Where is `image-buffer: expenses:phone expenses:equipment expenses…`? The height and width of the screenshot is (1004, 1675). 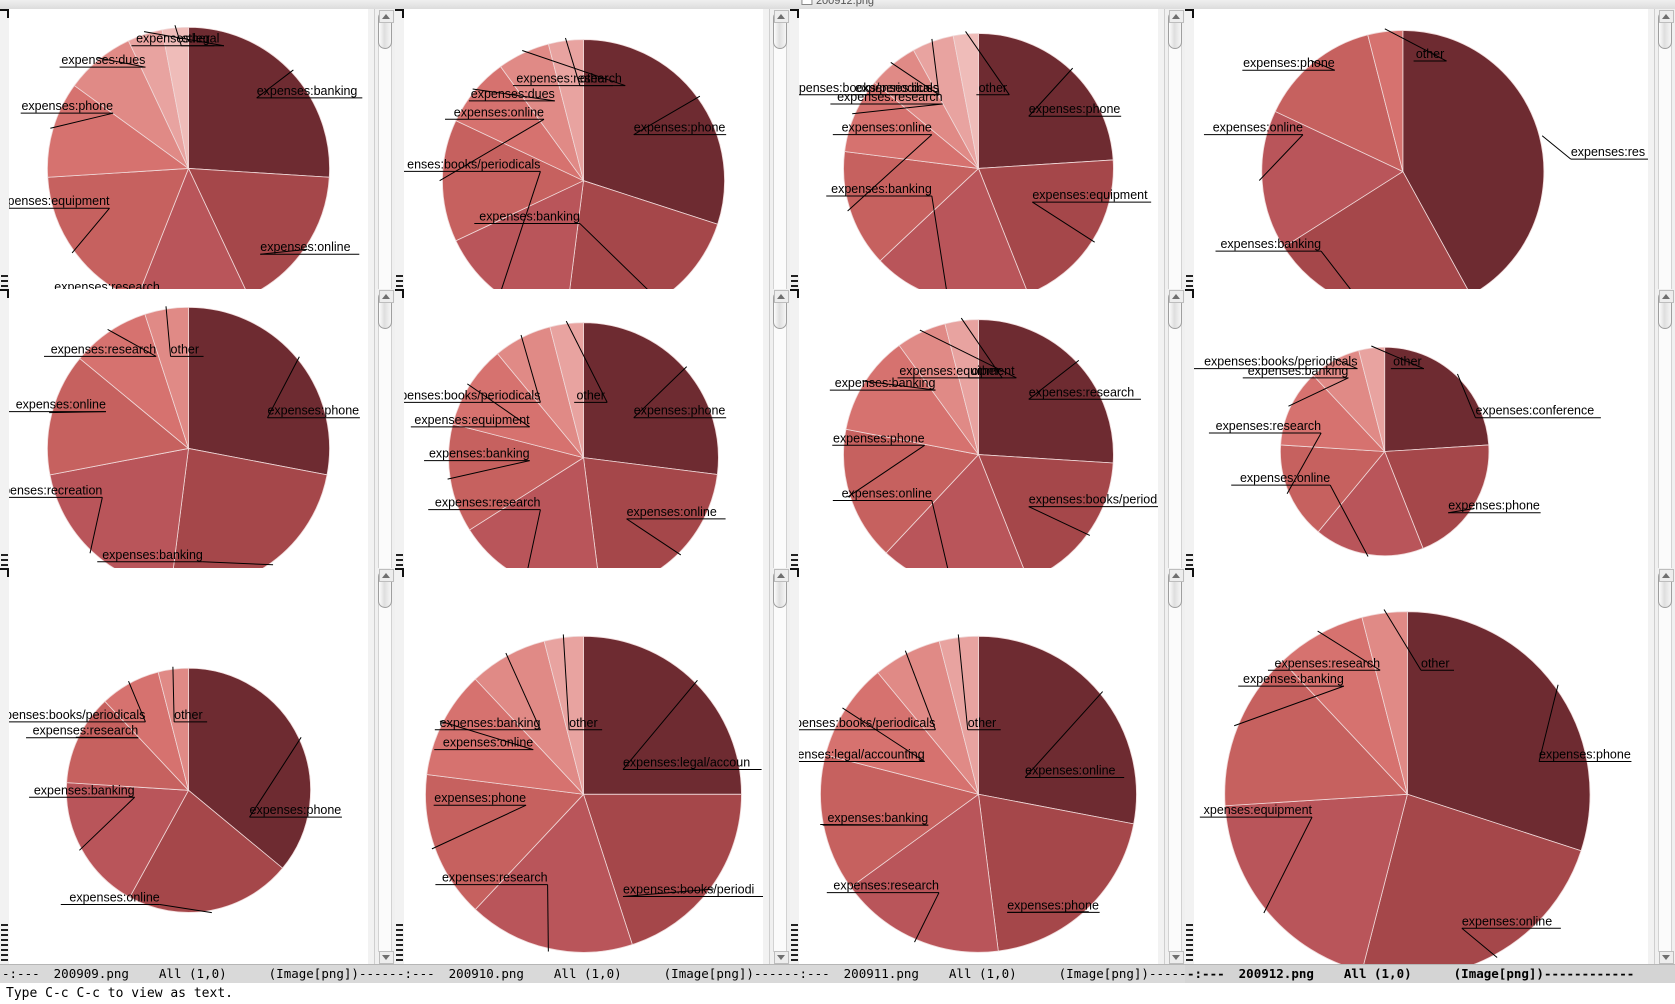
image-buffer: expenses:phone expenses:equipment expenses… is located at coordinates (978, 162).